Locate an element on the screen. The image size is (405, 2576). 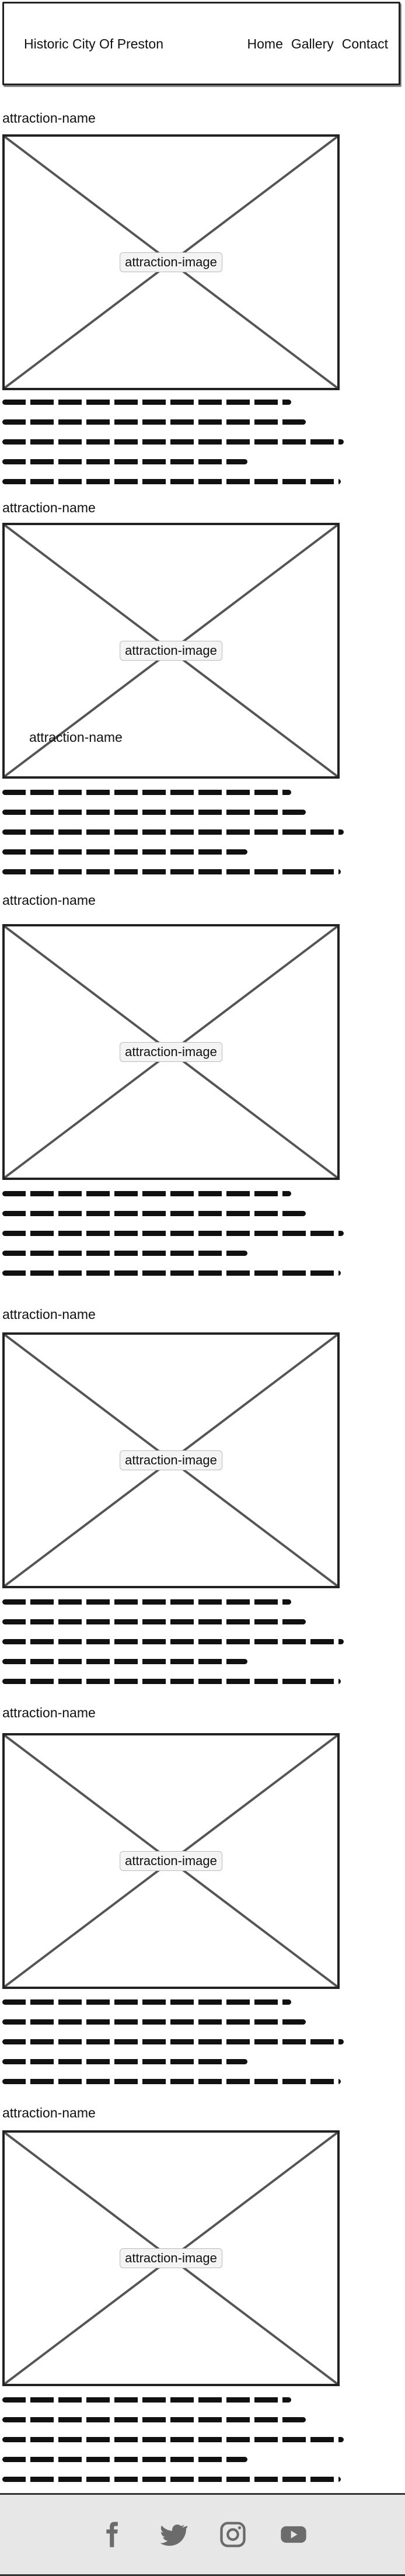
nav-home-link: Home is located at coordinates (265, 43).